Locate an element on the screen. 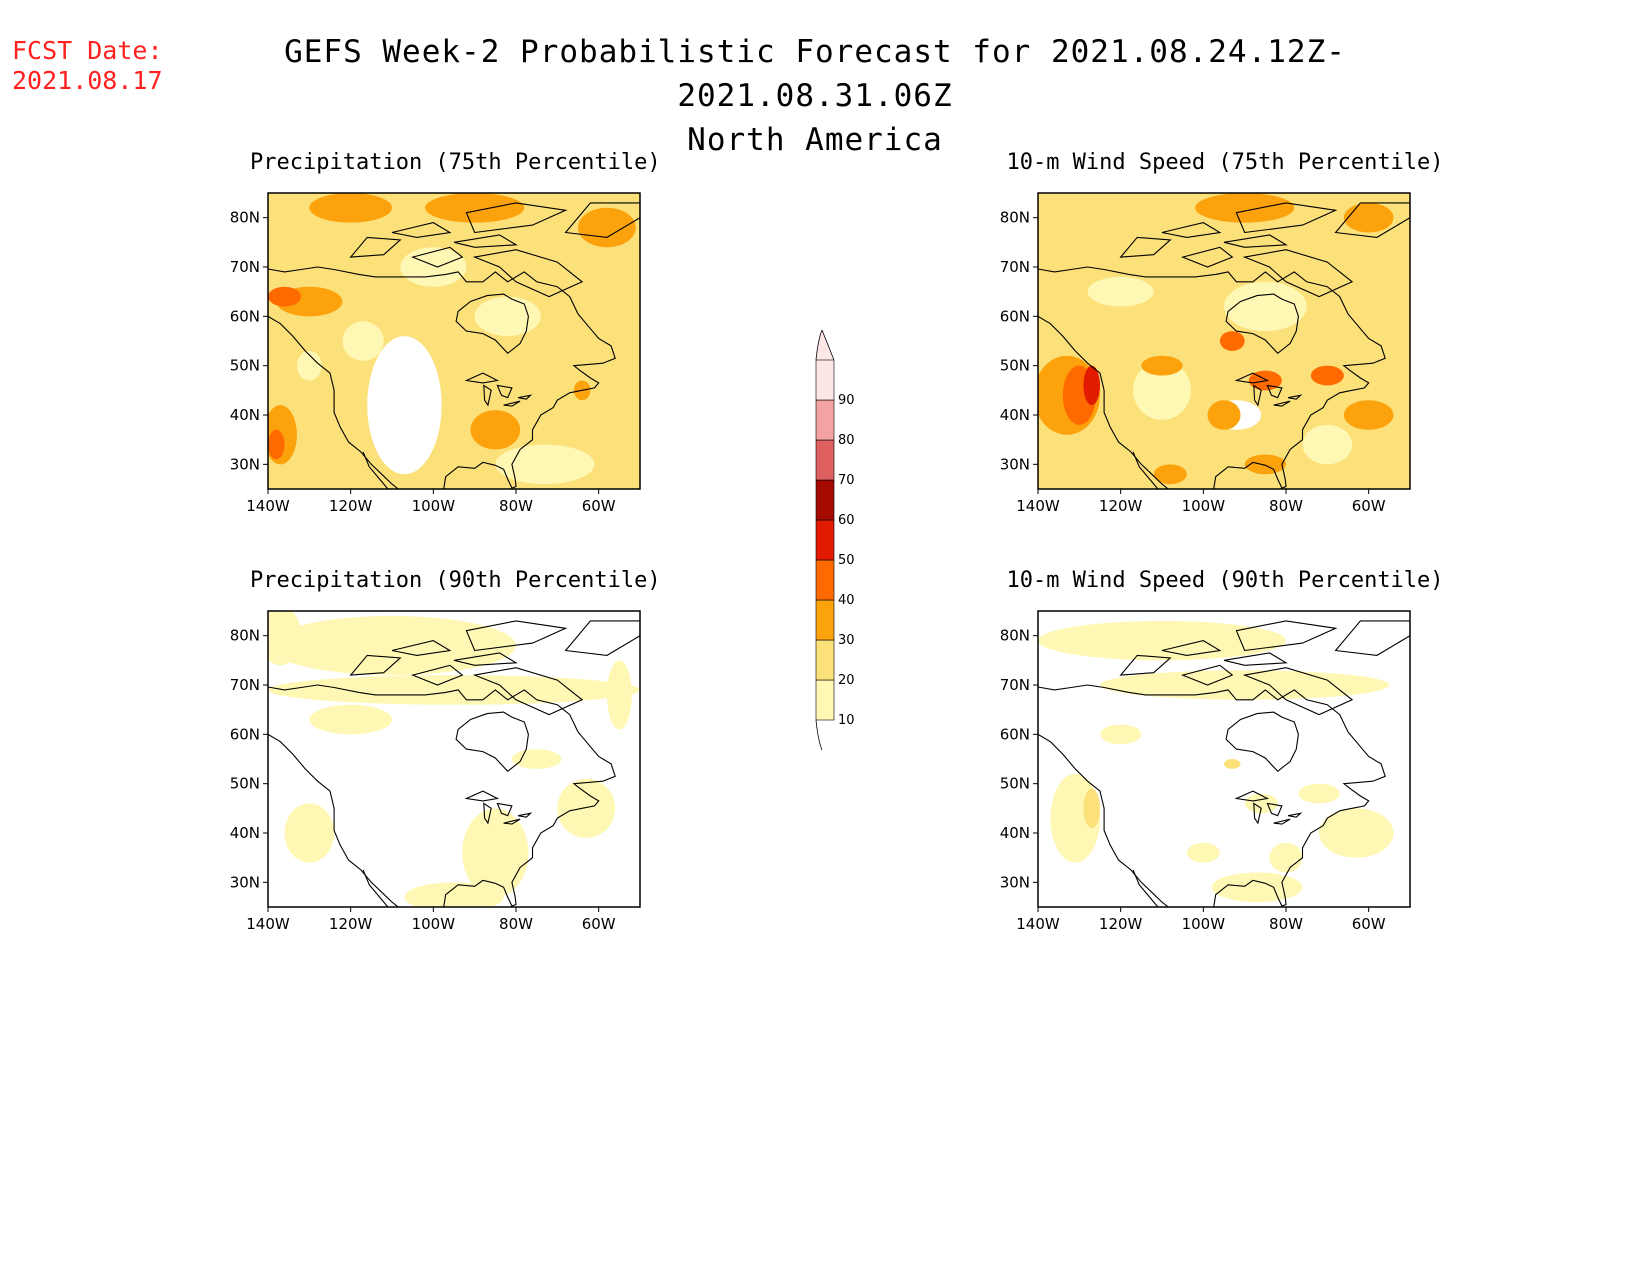 The height and width of the screenshot is (1275, 1650). hudson-bay-outline is located at coordinates (492, 742).